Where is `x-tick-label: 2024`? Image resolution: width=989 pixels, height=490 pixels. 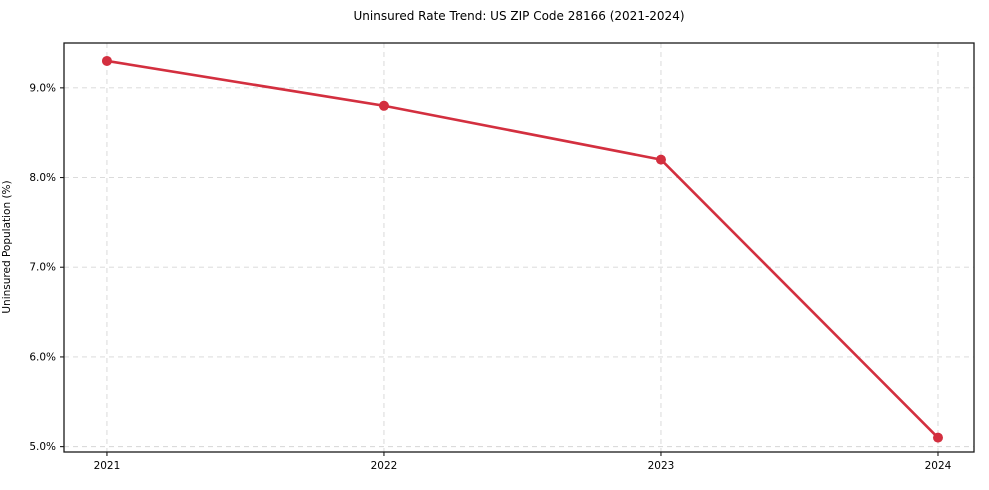
x-tick-label: 2024 is located at coordinates (938, 466).